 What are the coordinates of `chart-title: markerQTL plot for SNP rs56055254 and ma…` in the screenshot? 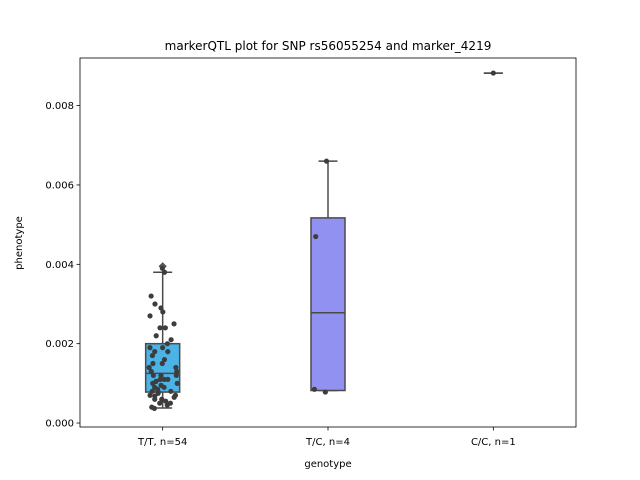 It's located at (328, 46).